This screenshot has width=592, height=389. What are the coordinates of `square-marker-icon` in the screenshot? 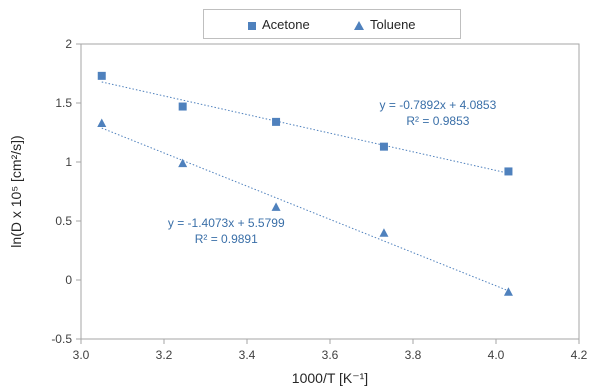 It's located at (252, 25).